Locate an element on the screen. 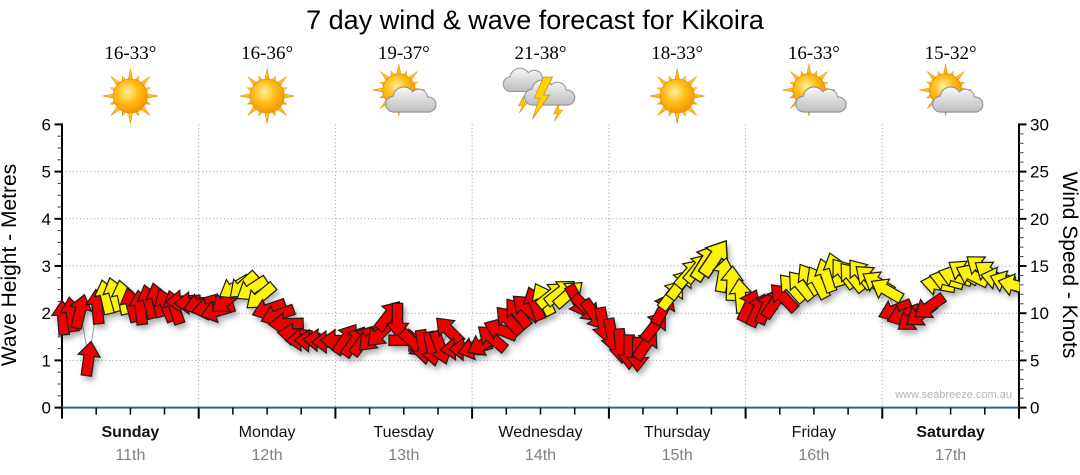 This screenshot has height=475, width=1080. svg-text: 15 is located at coordinates (1039, 266).